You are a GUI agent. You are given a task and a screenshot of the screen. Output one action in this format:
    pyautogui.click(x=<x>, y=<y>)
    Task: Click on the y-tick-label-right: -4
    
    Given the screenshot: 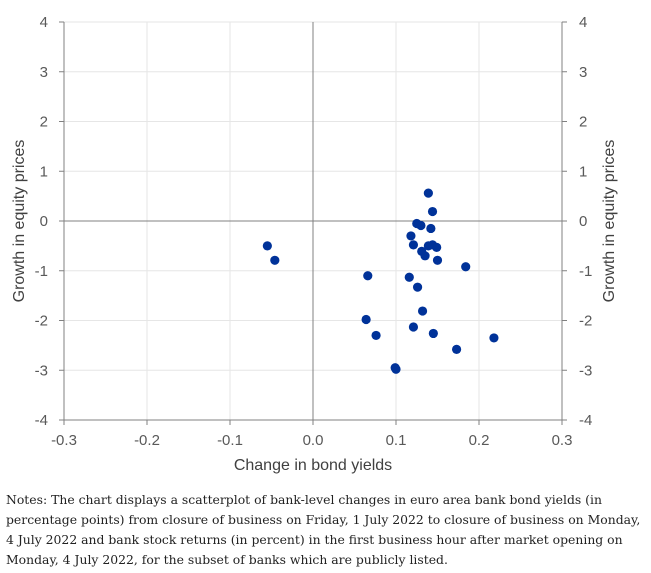 What is the action you would take?
    pyautogui.click(x=585, y=420)
    